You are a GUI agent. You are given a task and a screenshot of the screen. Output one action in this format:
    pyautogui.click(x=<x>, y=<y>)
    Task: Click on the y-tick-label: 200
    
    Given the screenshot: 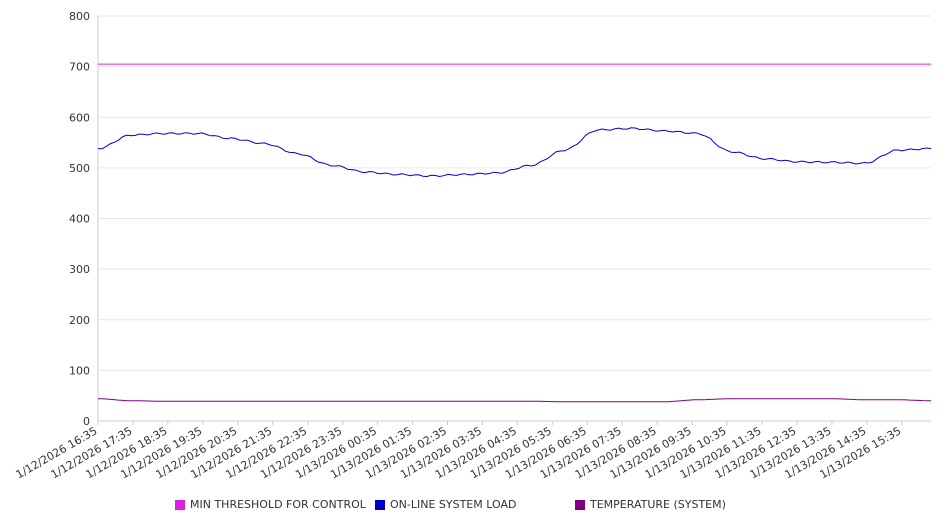 What is the action you would take?
    pyautogui.click(x=79, y=320)
    